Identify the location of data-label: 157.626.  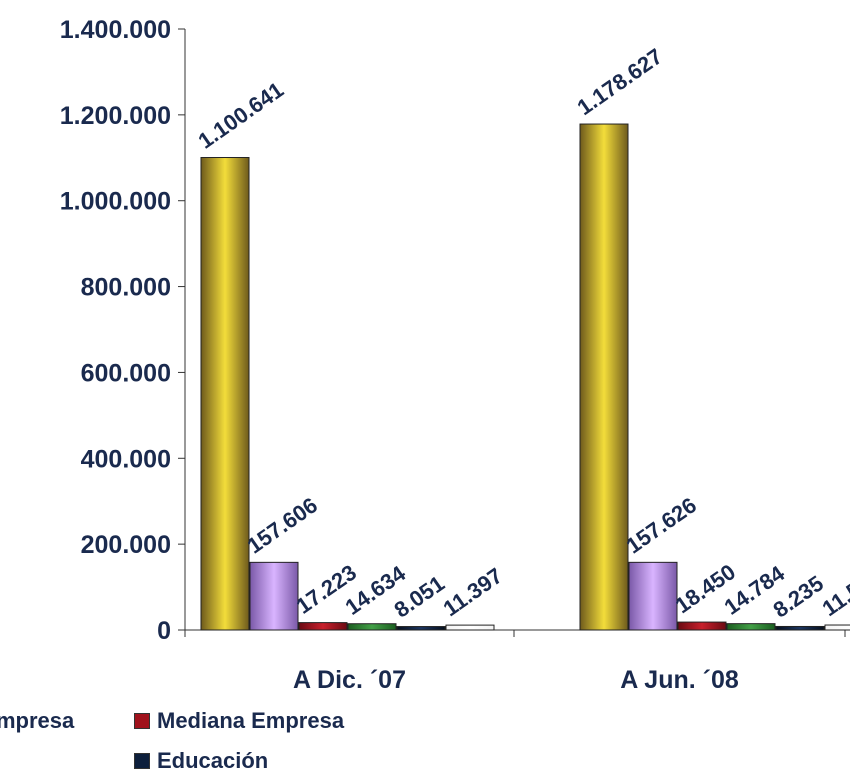
(661, 525).